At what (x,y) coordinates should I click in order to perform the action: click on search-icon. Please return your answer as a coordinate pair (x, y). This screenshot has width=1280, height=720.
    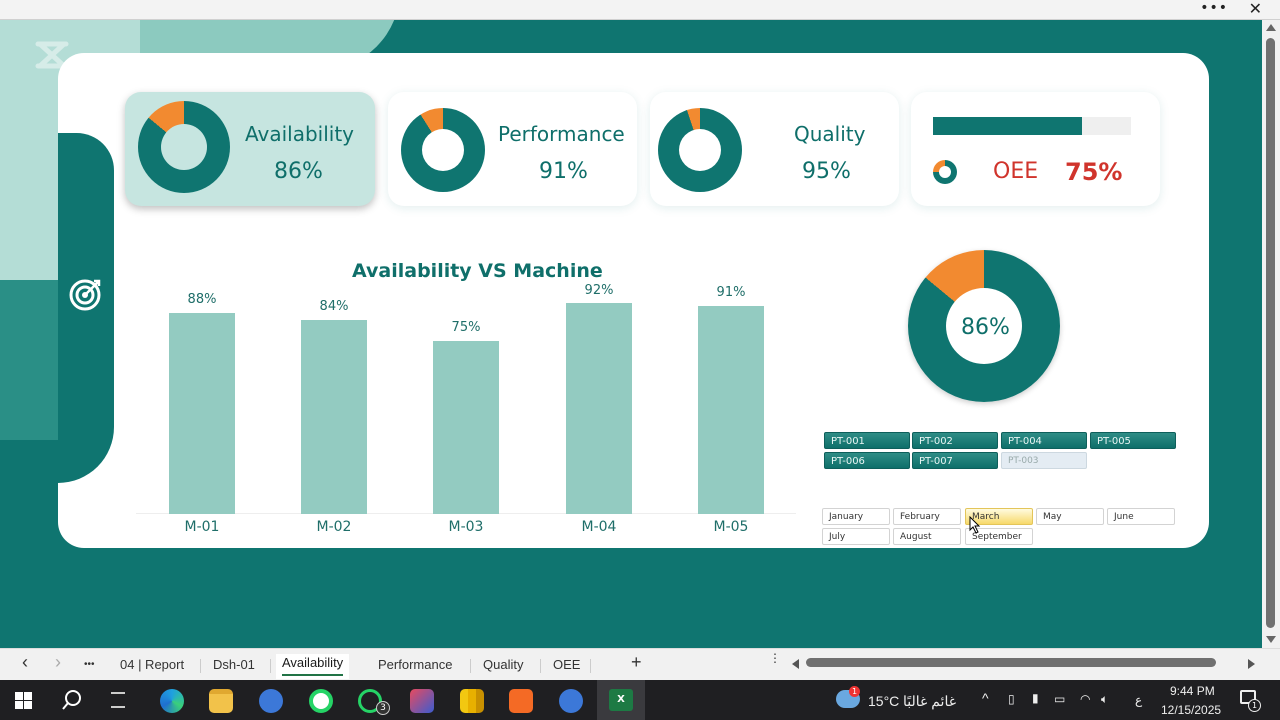
    Looking at the image, I should click on (72, 702).